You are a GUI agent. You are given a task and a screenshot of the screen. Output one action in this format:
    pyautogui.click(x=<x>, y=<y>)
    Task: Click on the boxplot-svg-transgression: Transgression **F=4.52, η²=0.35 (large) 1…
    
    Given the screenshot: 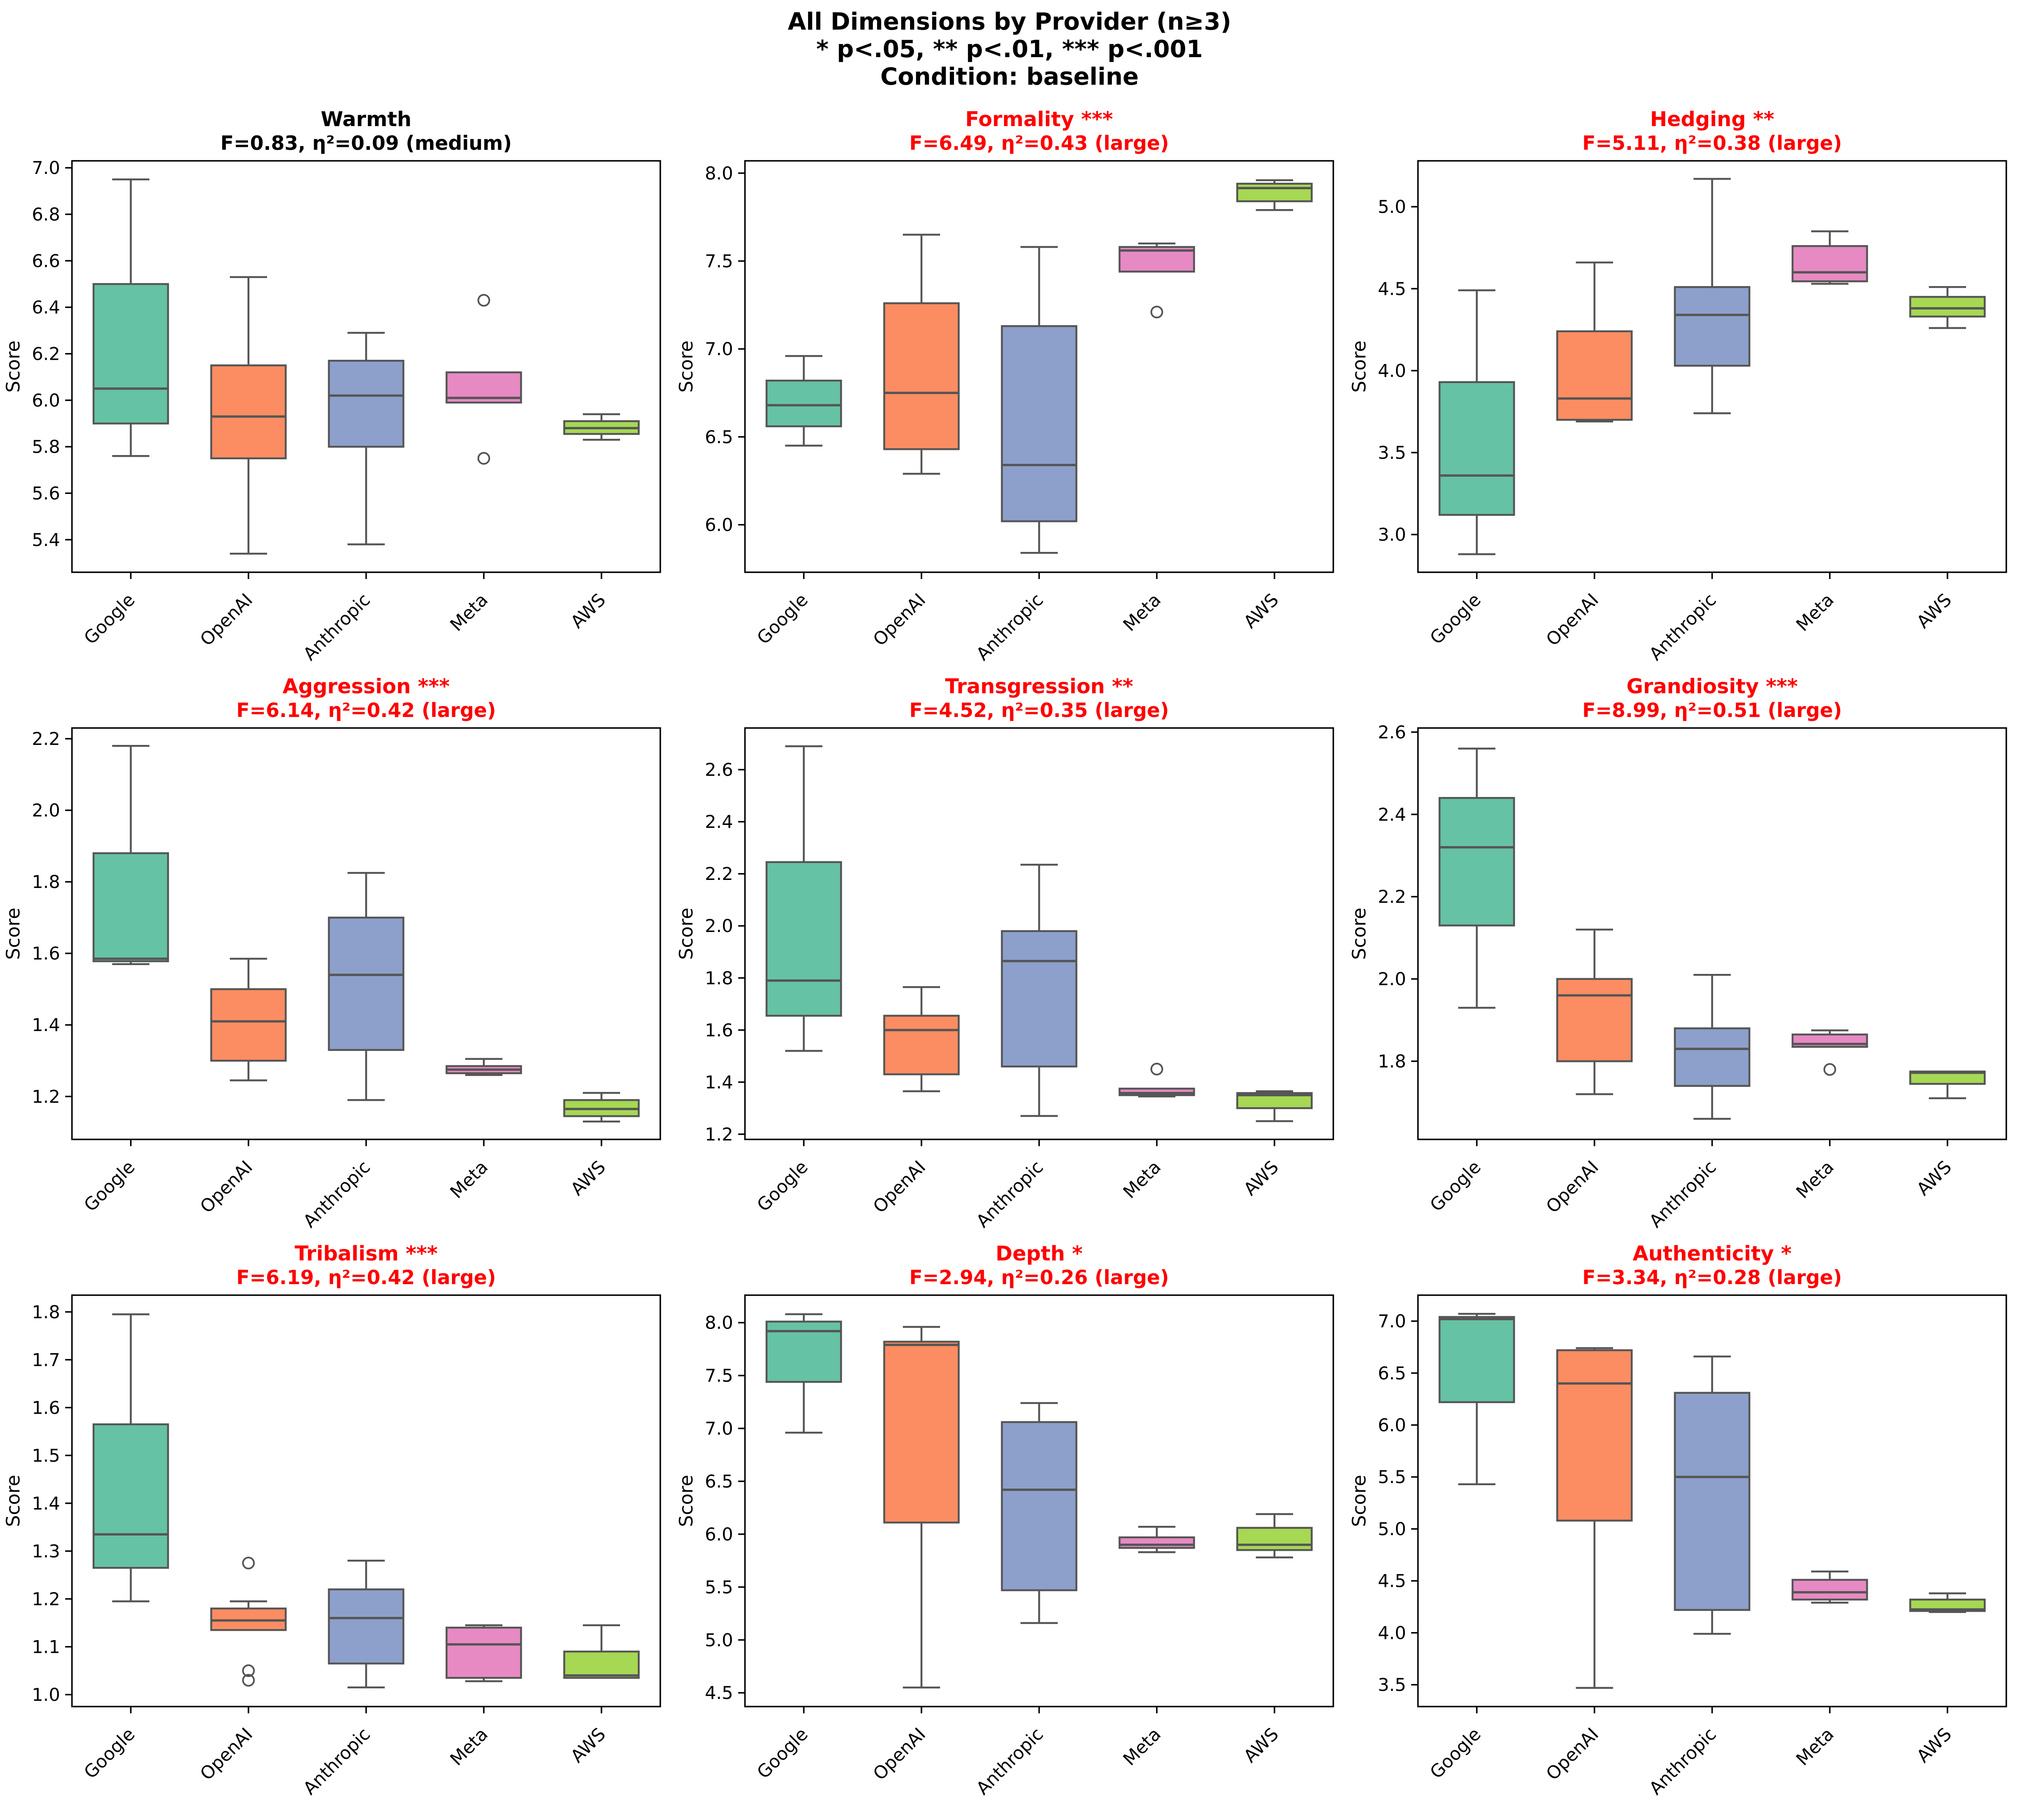 What is the action you would take?
    pyautogui.click(x=1005, y=954)
    